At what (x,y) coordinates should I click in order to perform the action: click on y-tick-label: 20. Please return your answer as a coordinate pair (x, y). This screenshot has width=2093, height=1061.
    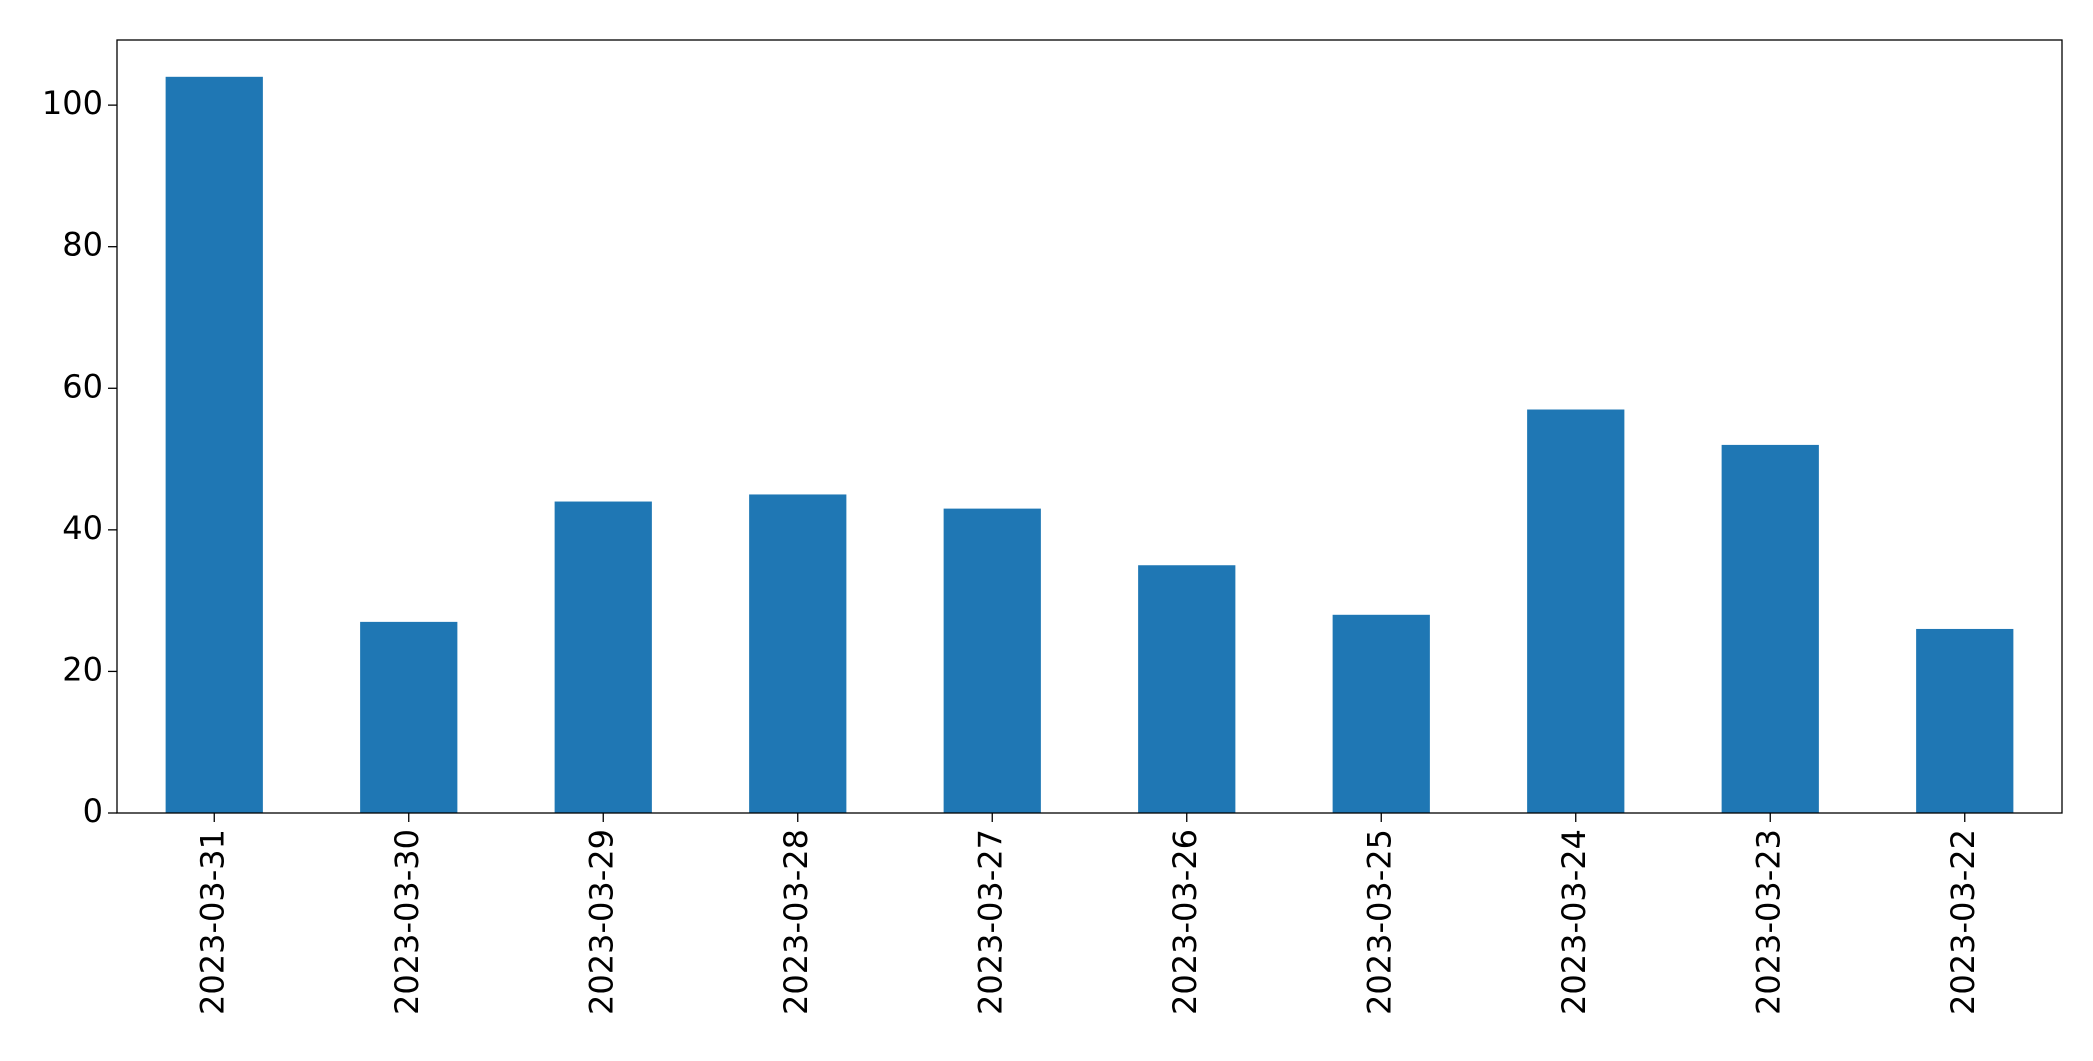
    Looking at the image, I should click on (82, 669).